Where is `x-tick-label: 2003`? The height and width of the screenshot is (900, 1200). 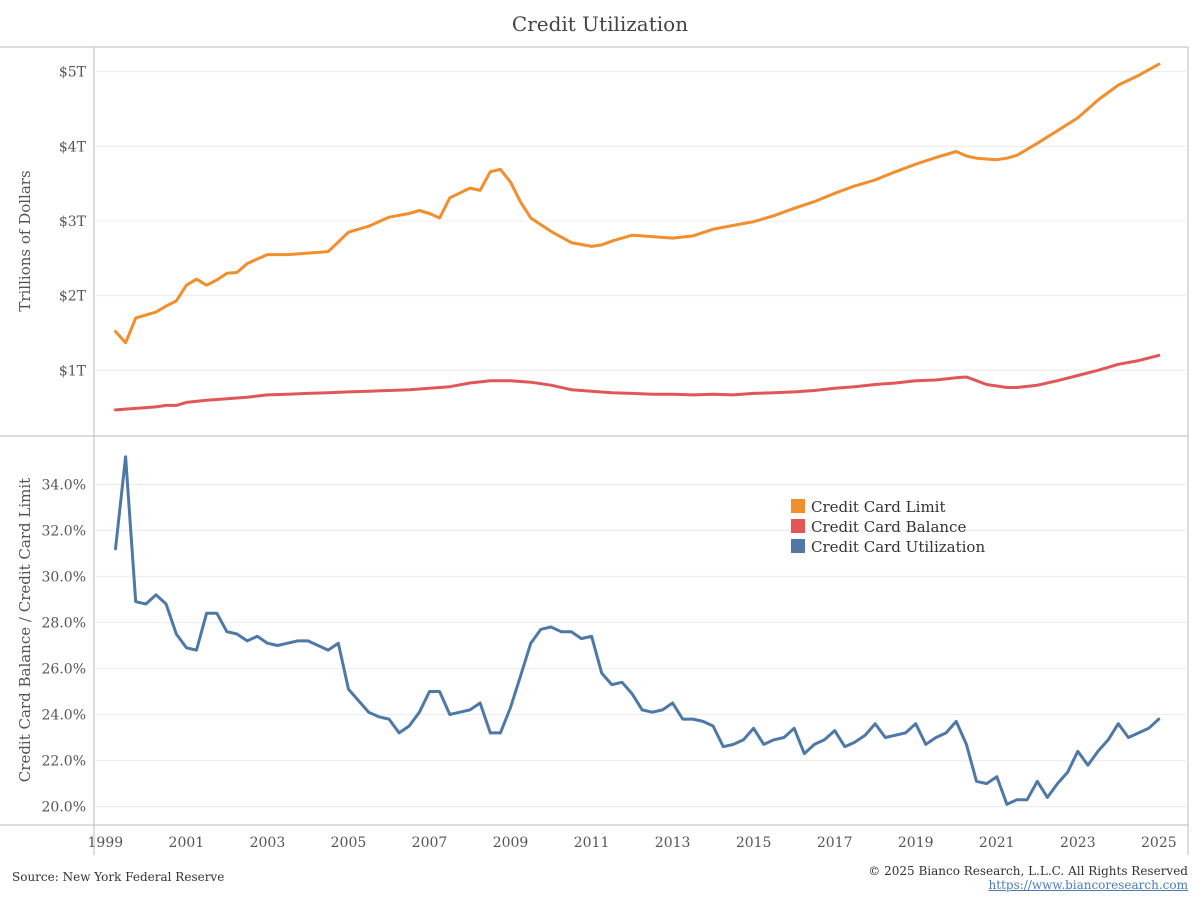
x-tick-label: 2003 is located at coordinates (268, 843).